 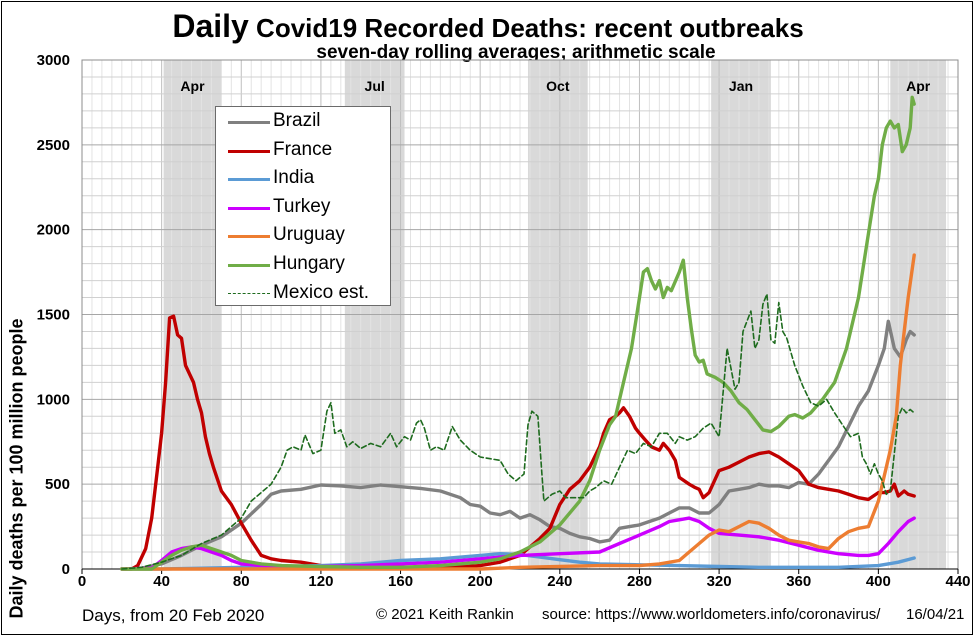 What do you see at coordinates (321, 292) in the screenshot?
I see `legend-label: Mexico est.` at bounding box center [321, 292].